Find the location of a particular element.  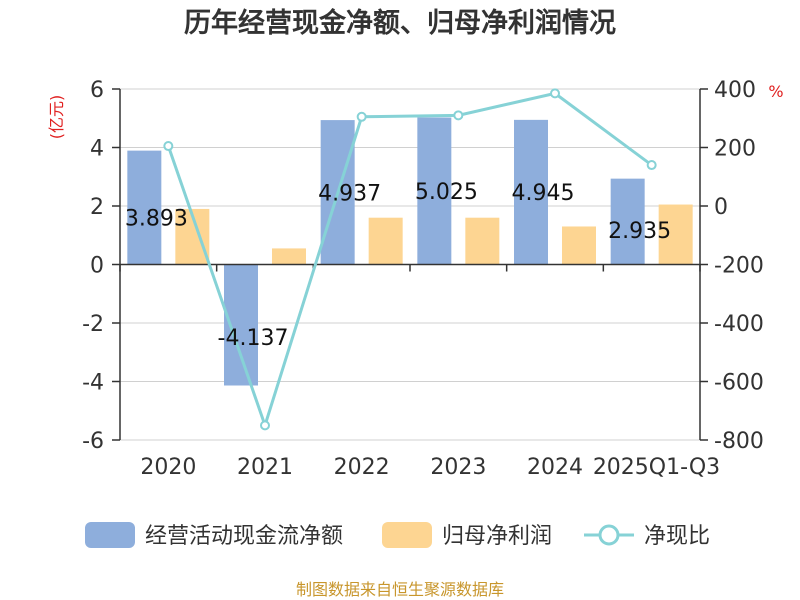

legend-item-netprofit: 归母净利润 is located at coordinates (467, 535).